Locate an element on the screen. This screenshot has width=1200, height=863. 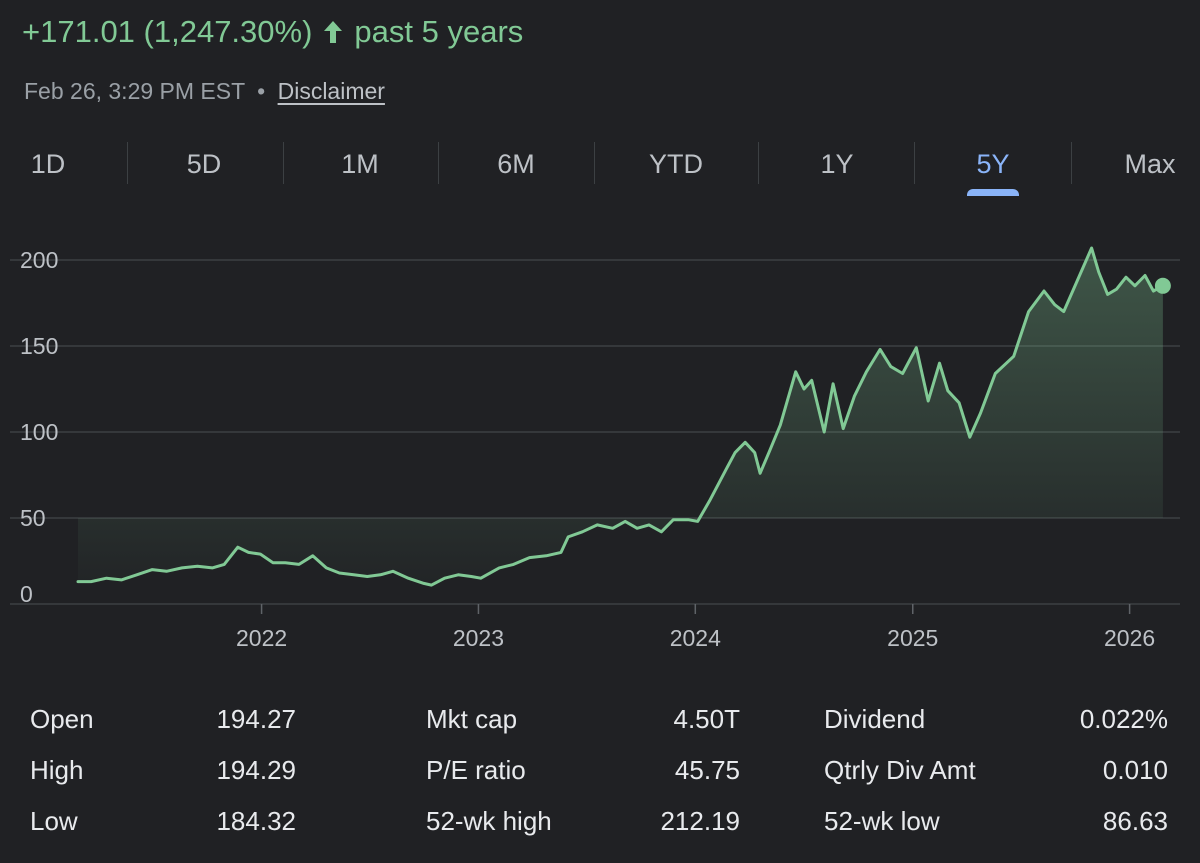
stat-value-52-wk-high: 212.19 is located at coordinates (700, 821).